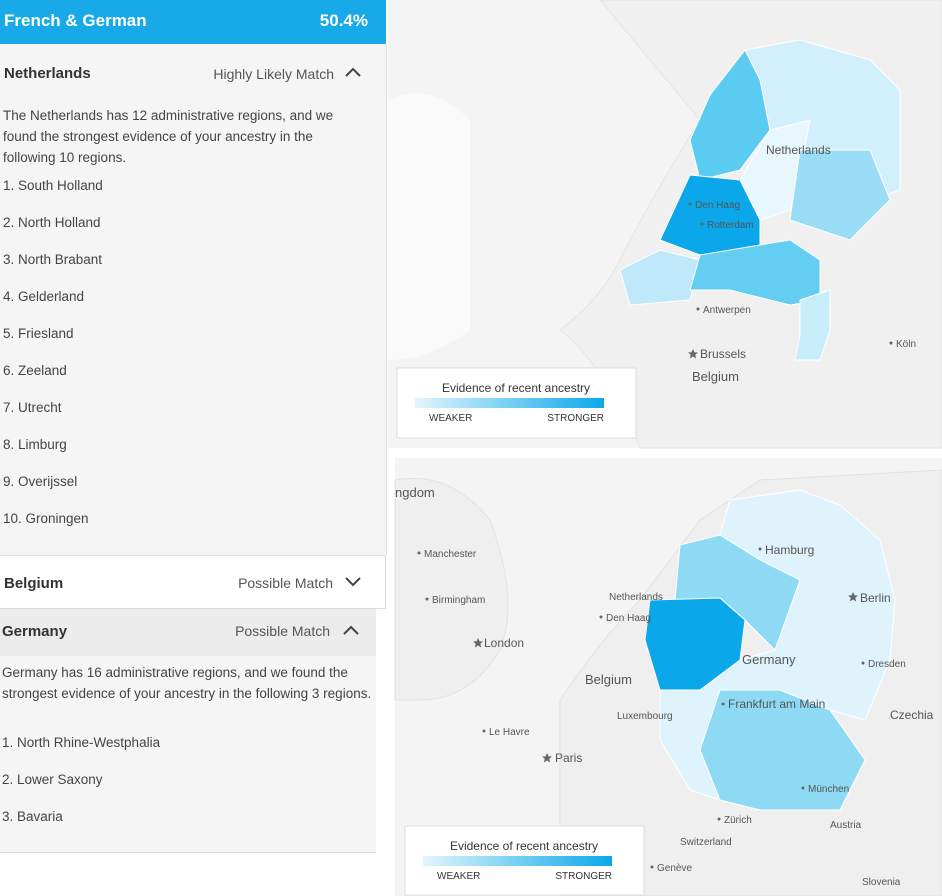 This screenshot has height=896, width=942. What do you see at coordinates (504, 643) in the screenshot?
I see `map-label: London` at bounding box center [504, 643].